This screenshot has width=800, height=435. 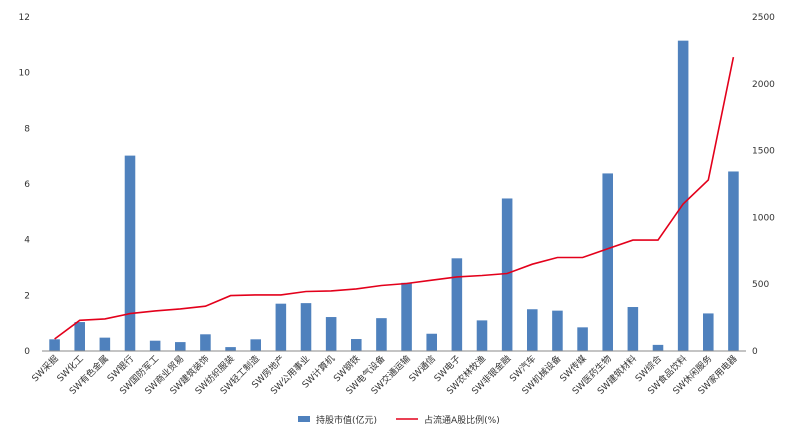 I want to click on legend-bar-swatch, so click(x=304, y=419).